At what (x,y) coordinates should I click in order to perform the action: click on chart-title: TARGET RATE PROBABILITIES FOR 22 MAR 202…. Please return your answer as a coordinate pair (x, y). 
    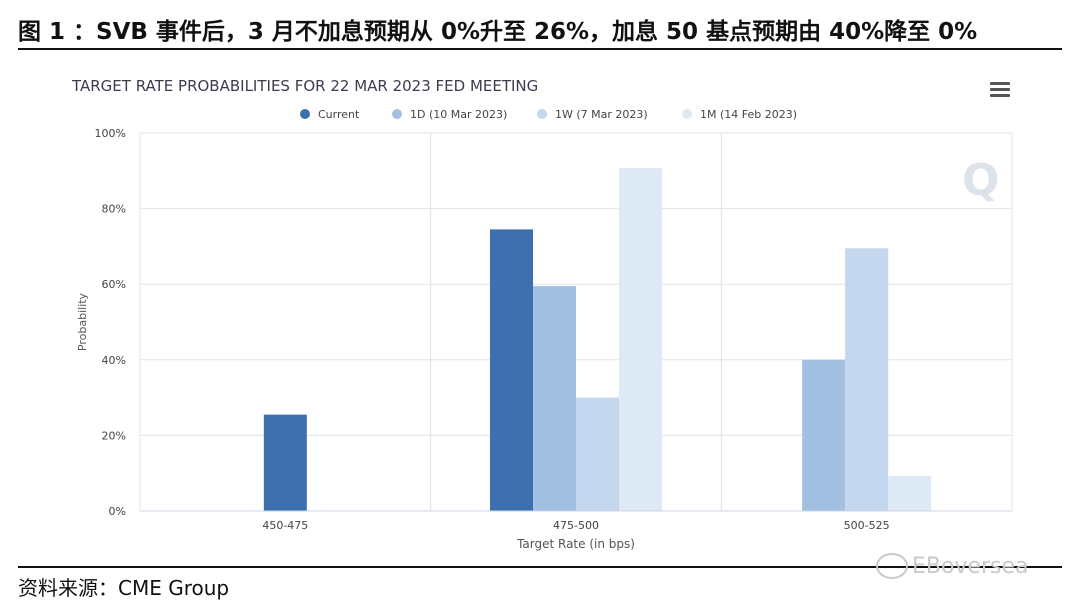
    Looking at the image, I should click on (304, 86).